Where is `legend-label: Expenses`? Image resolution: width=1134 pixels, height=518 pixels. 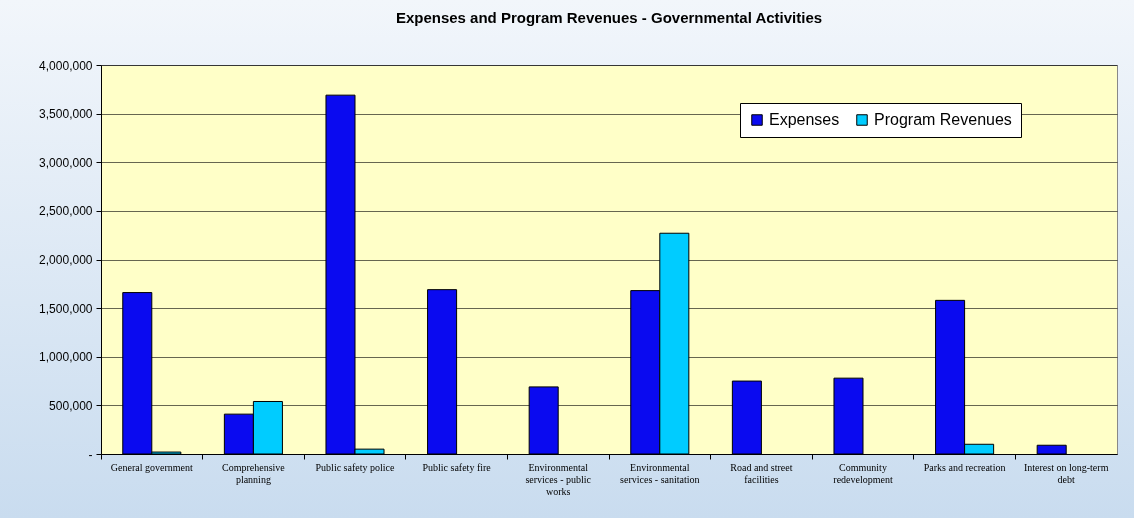
legend-label: Expenses is located at coordinates (804, 119).